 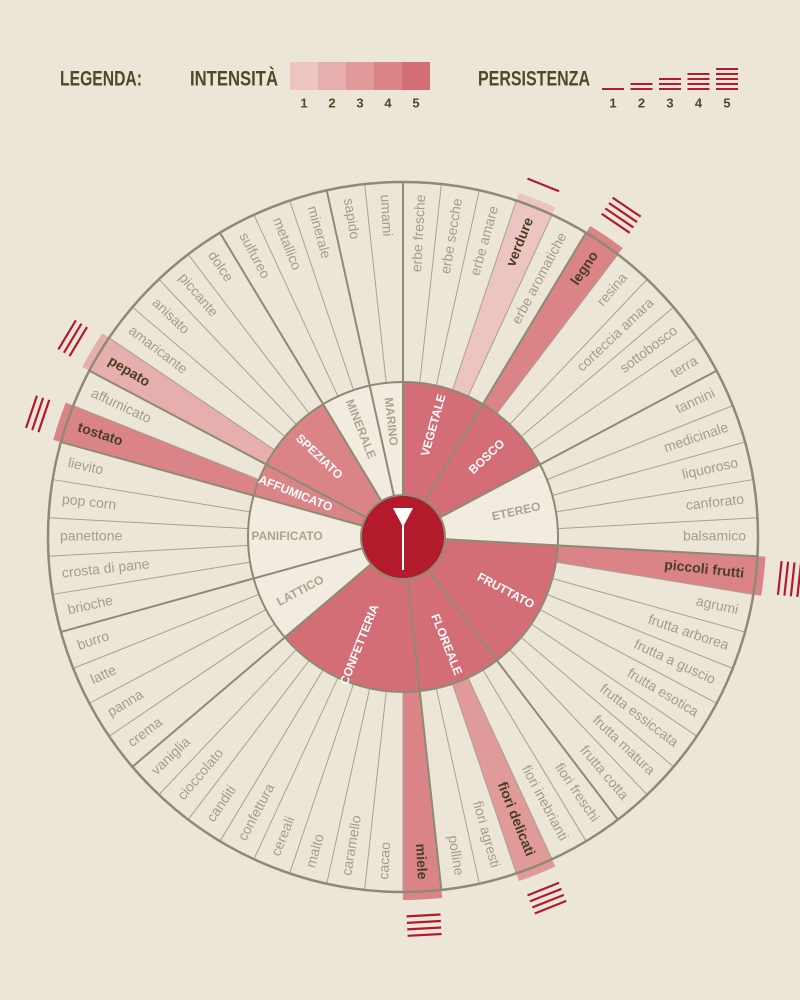 What do you see at coordinates (234, 79) in the screenshot?
I see `intensity-label: INTENSITÀ` at bounding box center [234, 79].